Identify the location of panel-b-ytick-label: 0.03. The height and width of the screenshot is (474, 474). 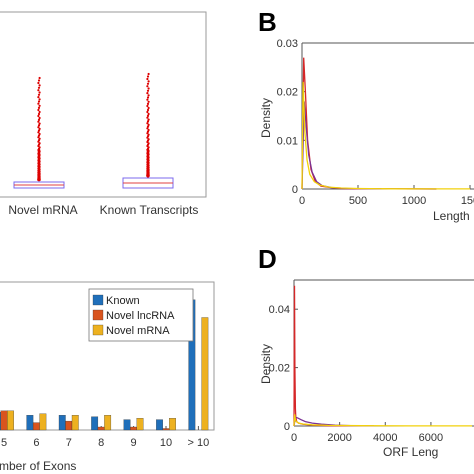
(287, 44).